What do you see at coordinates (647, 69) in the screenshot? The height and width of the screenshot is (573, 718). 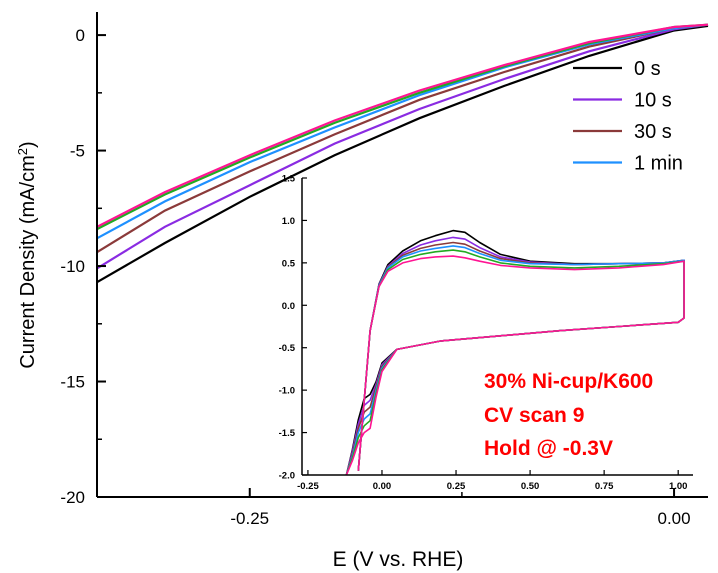 I see `legend-label: 0 s` at bounding box center [647, 69].